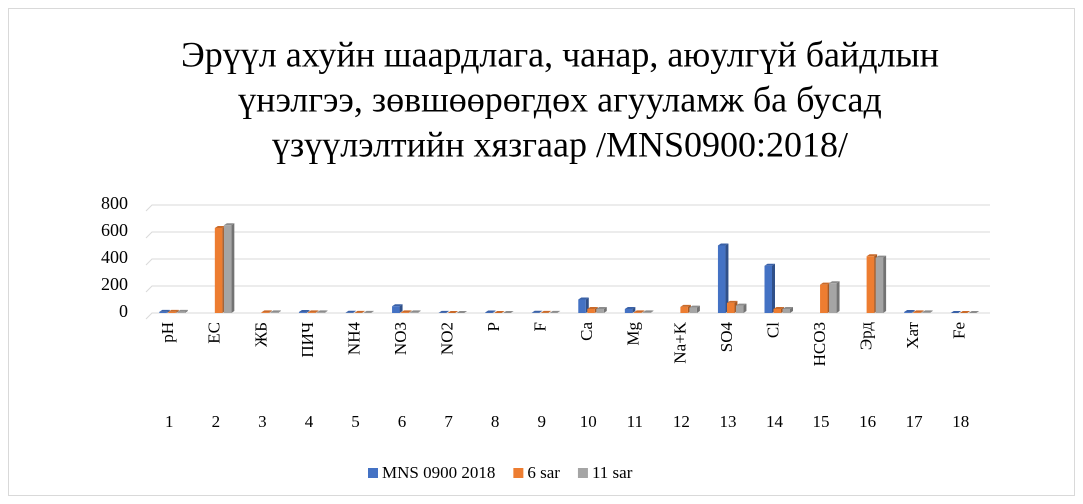  Describe the element at coordinates (114, 203) in the screenshot. I see `y-tick-label: 800` at that location.